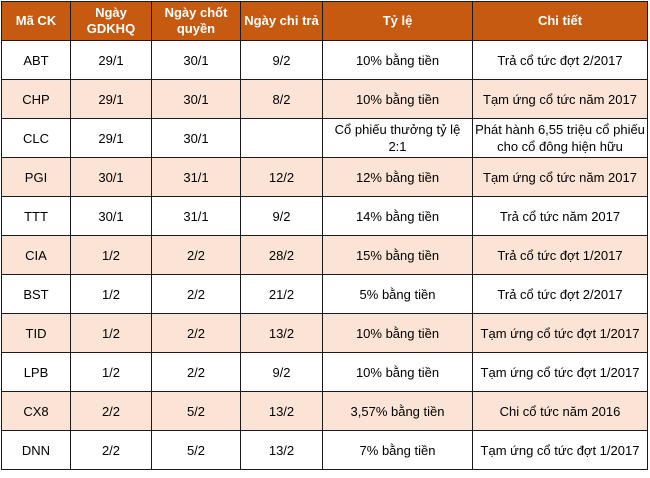 This screenshot has height=478, width=650. Describe the element at coordinates (560, 255) in the screenshot. I see `cell-detail: Trả cổ tức đợt 1/2017` at that location.